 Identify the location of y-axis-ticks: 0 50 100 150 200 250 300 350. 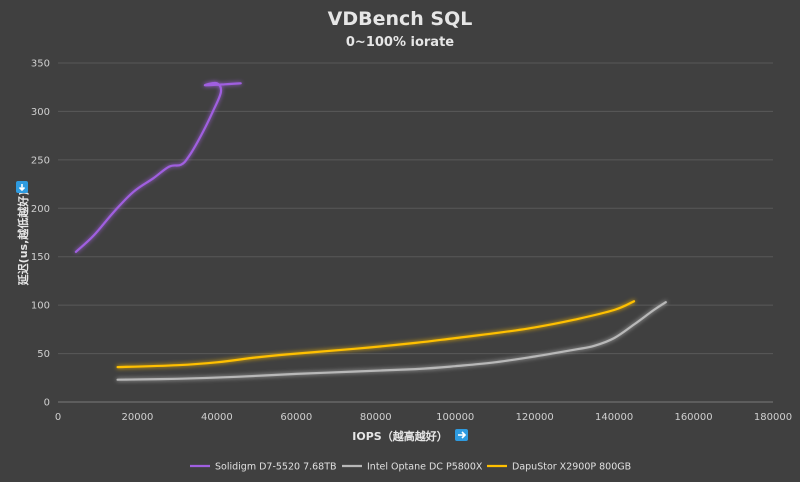
(40, 234).